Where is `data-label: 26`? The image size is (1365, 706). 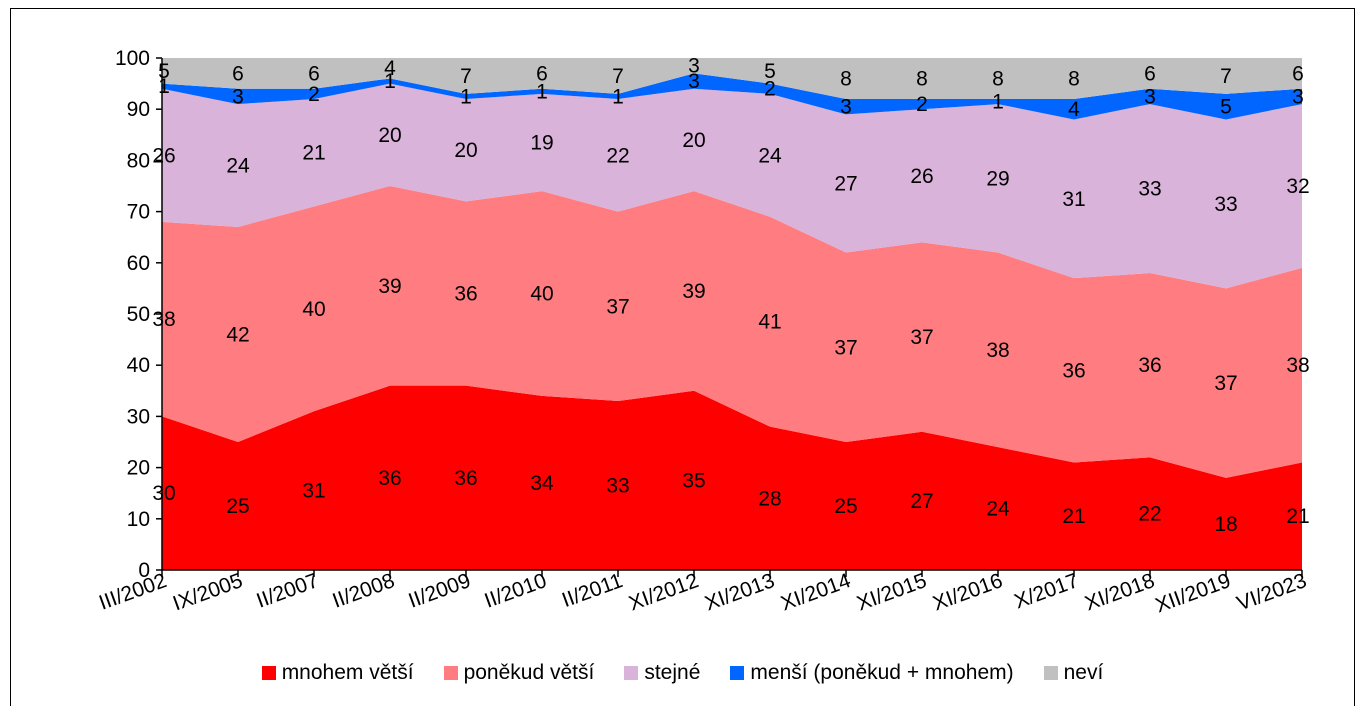
data-label: 26 is located at coordinates (163, 155).